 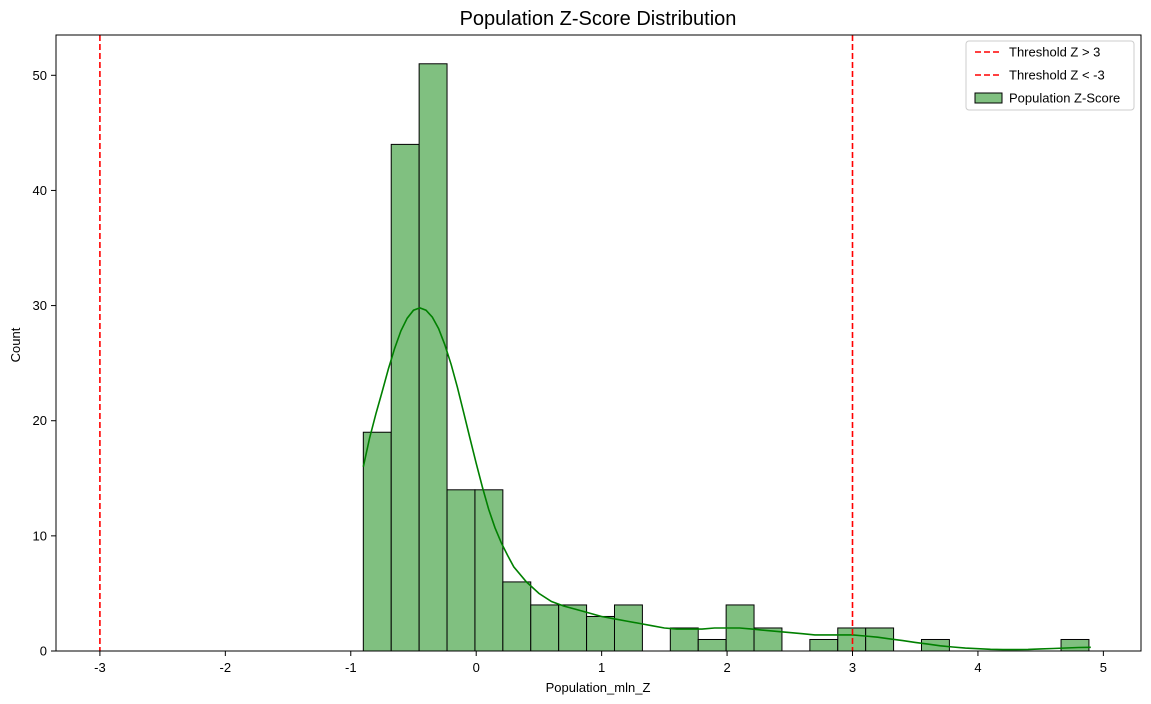 I want to click on y-tick-label: 0, so click(x=43, y=651).